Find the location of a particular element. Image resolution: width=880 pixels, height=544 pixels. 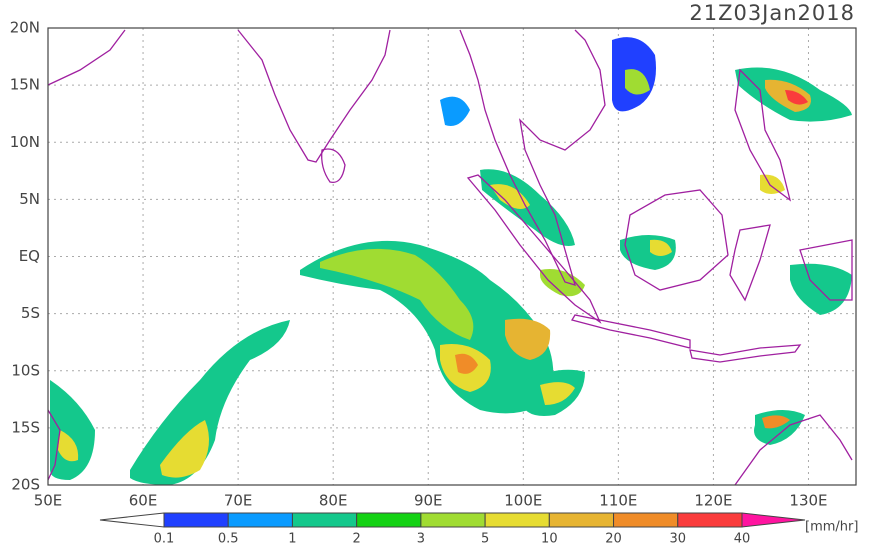

lon-label: 80E is located at coordinates (333, 501).